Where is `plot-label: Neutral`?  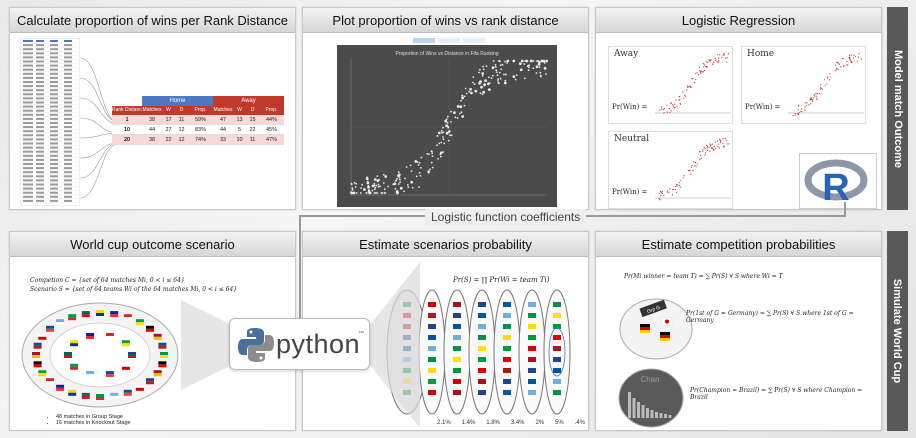
plot-label: Neutral is located at coordinates (632, 139).